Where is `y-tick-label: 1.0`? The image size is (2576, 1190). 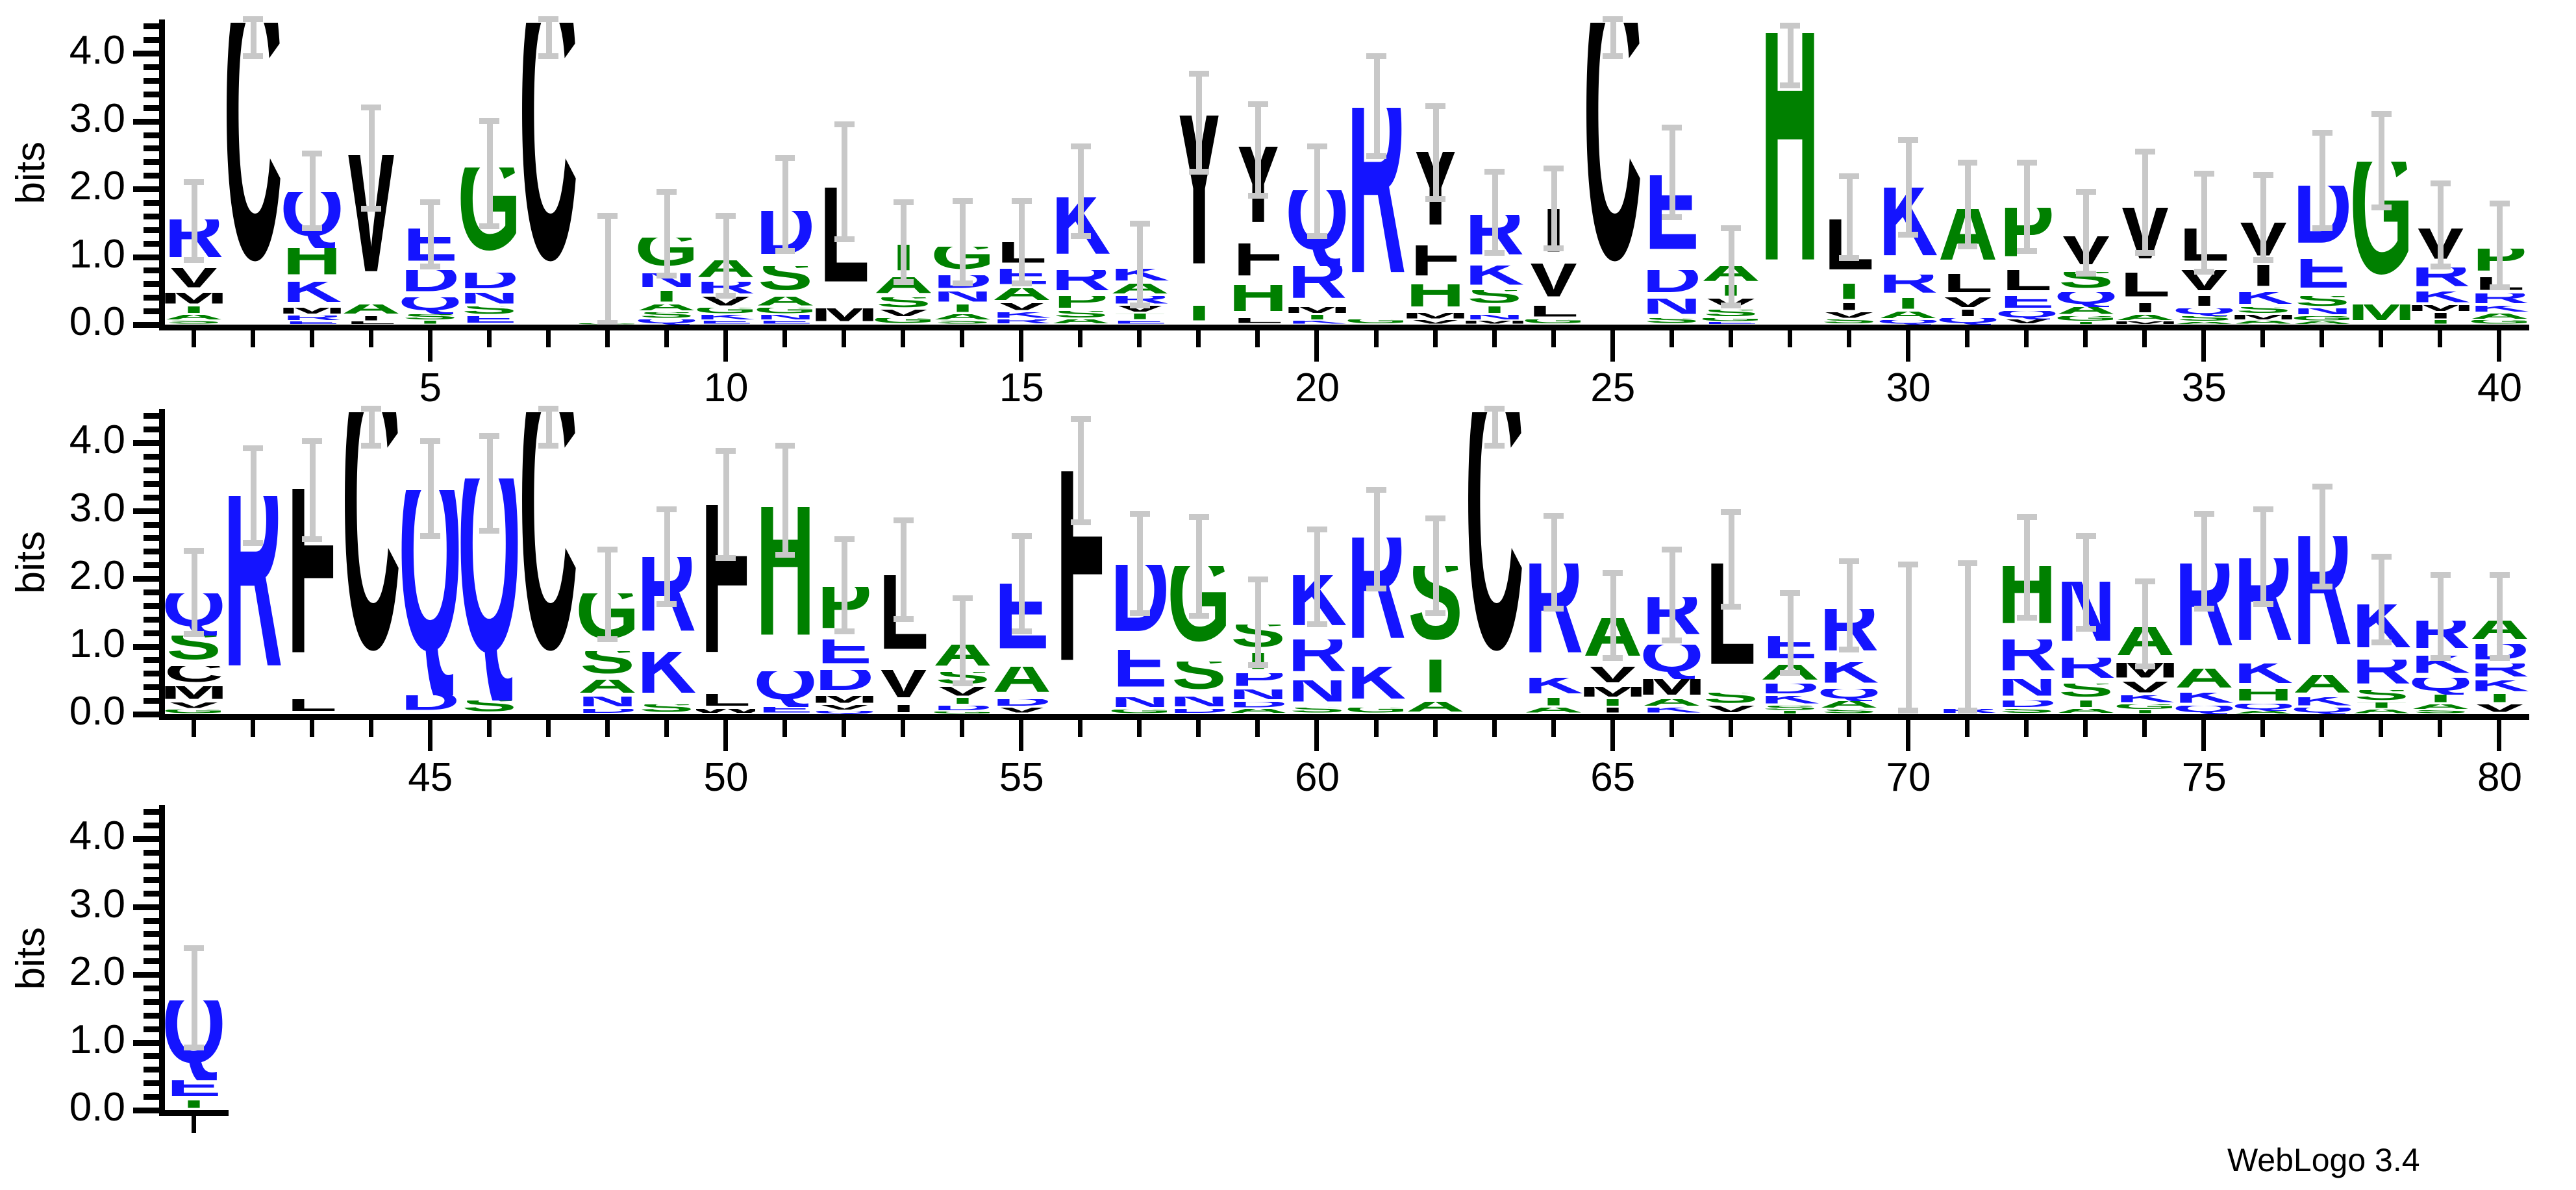
y-tick-label: 1.0 is located at coordinates (97, 643).